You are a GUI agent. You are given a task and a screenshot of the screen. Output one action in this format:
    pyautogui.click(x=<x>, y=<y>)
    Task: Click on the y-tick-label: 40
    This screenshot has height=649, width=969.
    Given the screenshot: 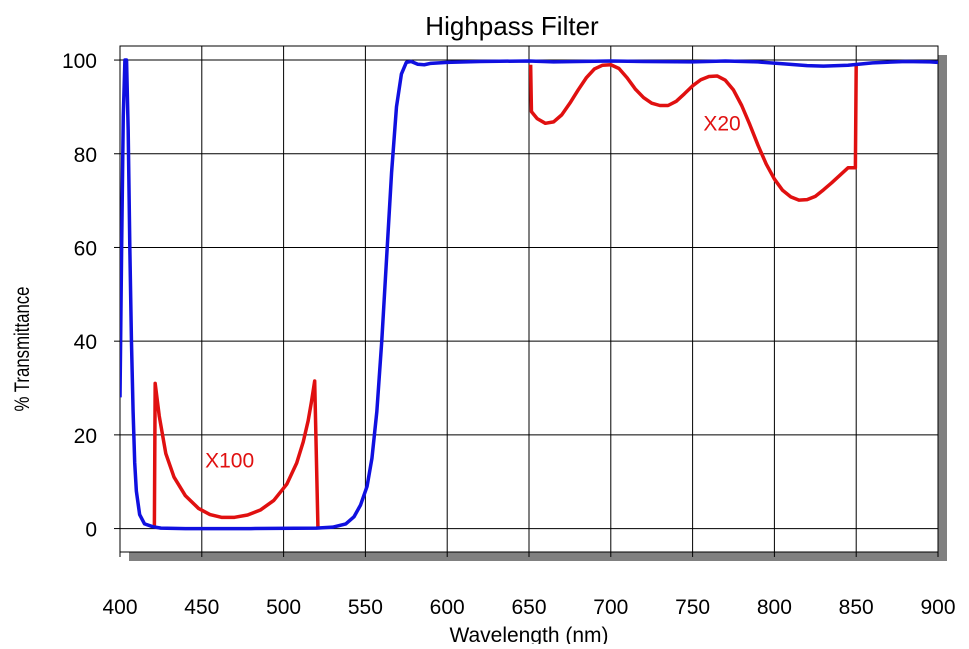 What is the action you would take?
    pyautogui.click(x=85, y=342)
    